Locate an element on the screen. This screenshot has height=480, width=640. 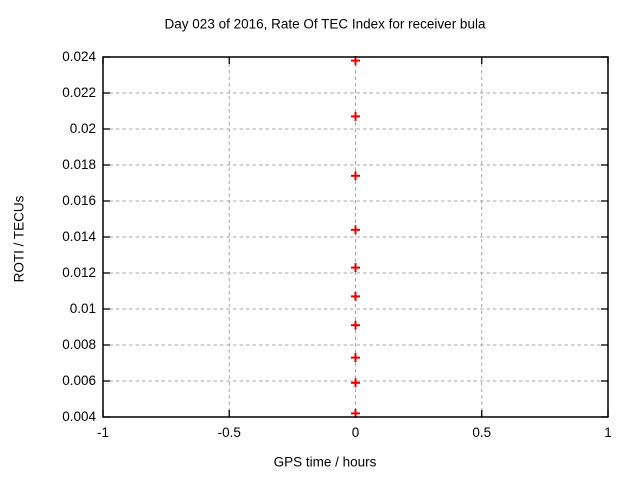
x-tick-label: -0.5 is located at coordinates (229, 432).